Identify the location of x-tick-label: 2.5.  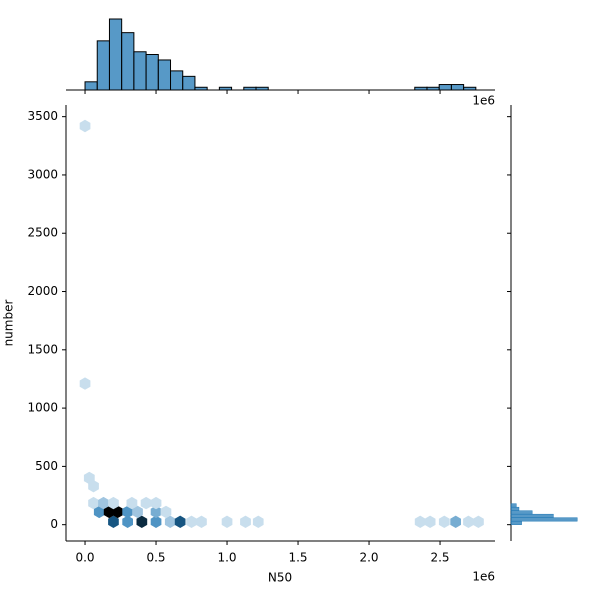
(439, 558).